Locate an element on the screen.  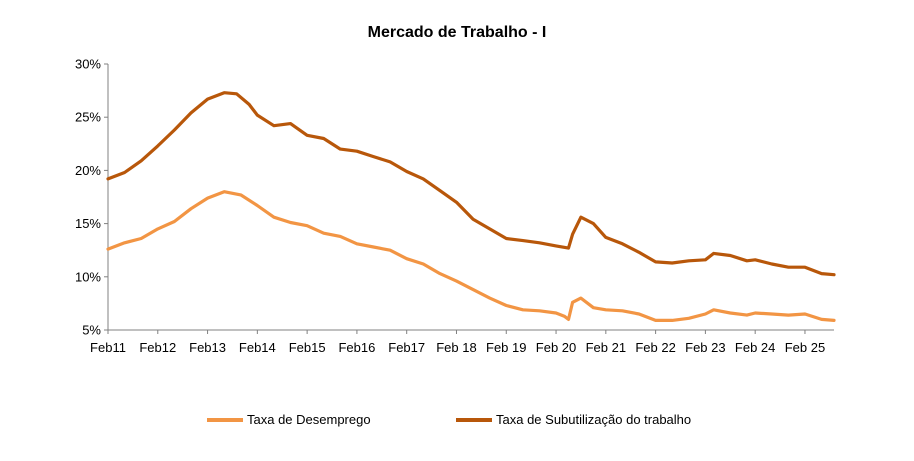
x-tick-label: Feb 19 is located at coordinates (506, 347).